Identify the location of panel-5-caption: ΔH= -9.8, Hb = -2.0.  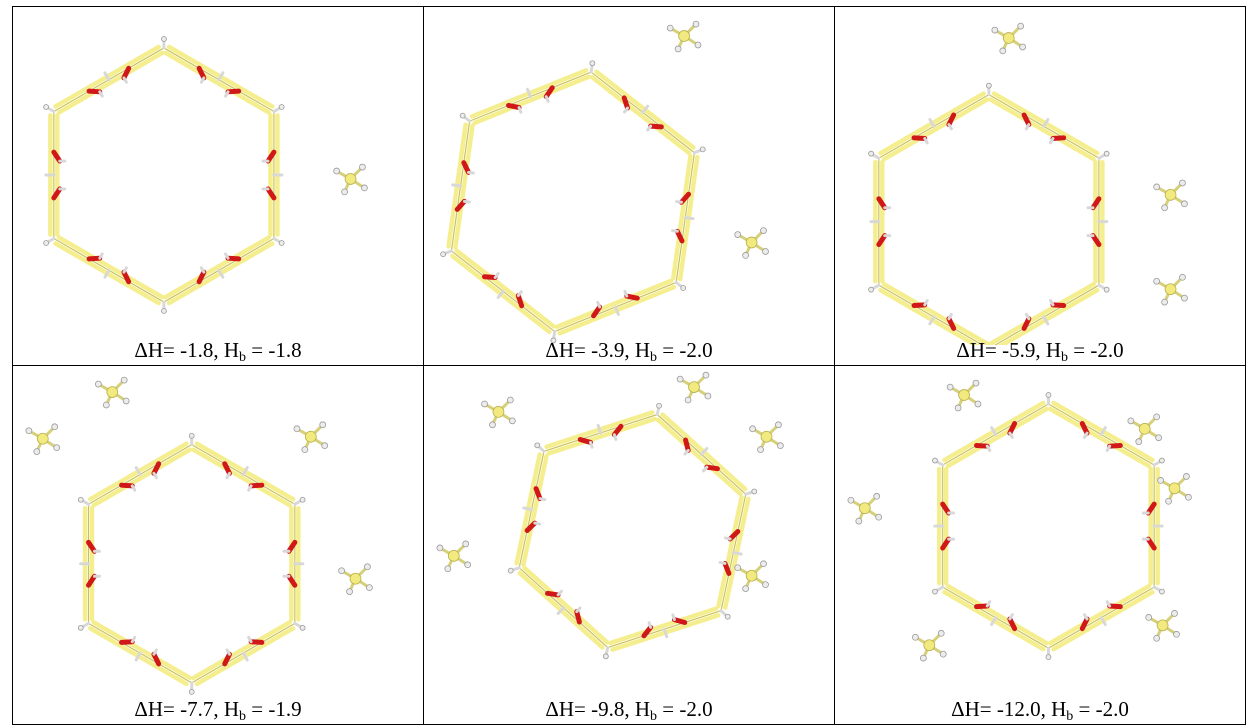
(629, 710).